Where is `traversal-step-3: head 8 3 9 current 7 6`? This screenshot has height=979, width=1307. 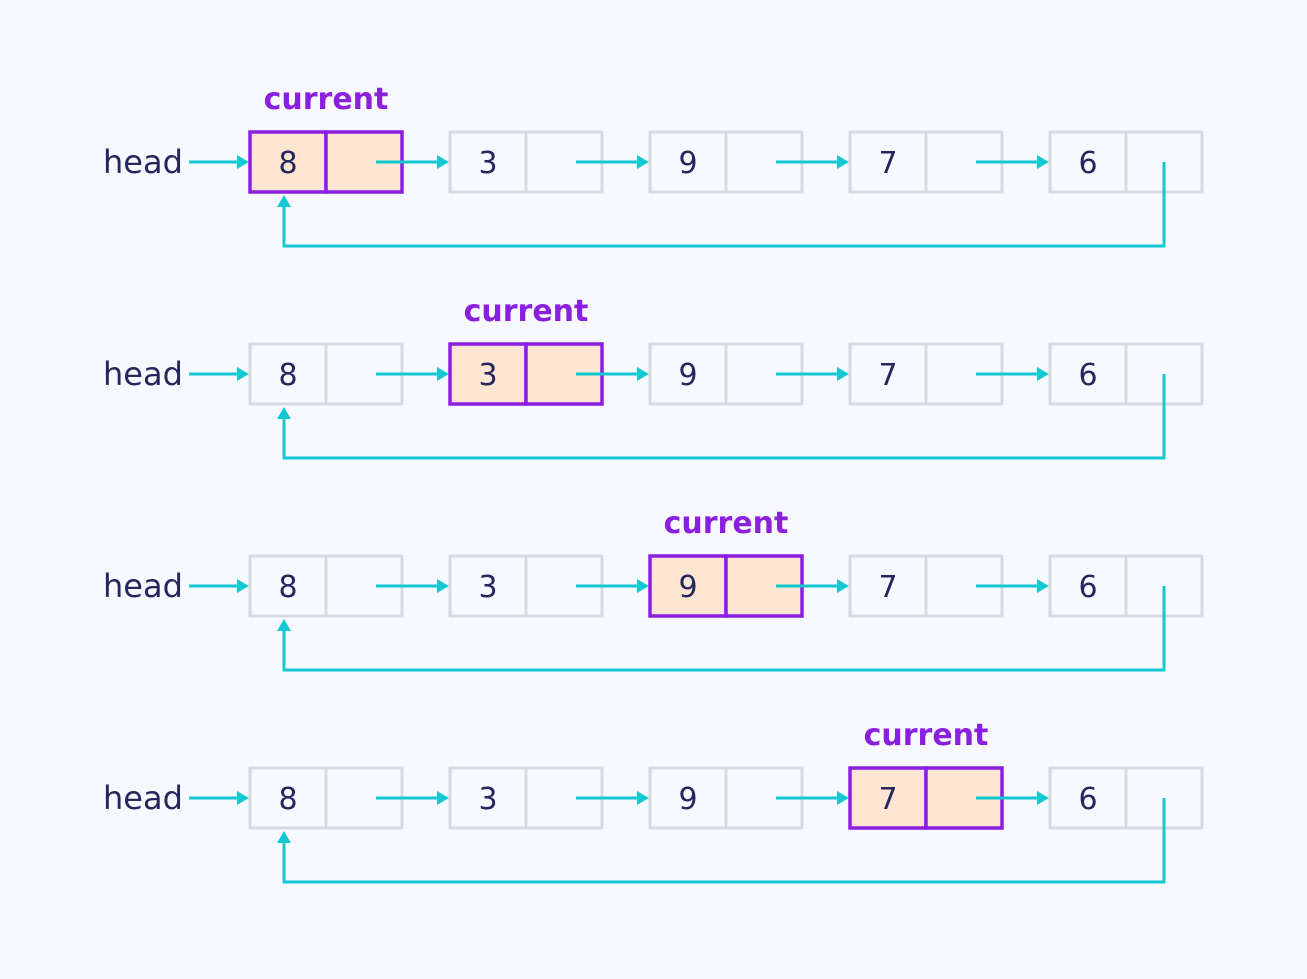
traversal-step-3: head 8 3 9 current 7 6 is located at coordinates (653, 589).